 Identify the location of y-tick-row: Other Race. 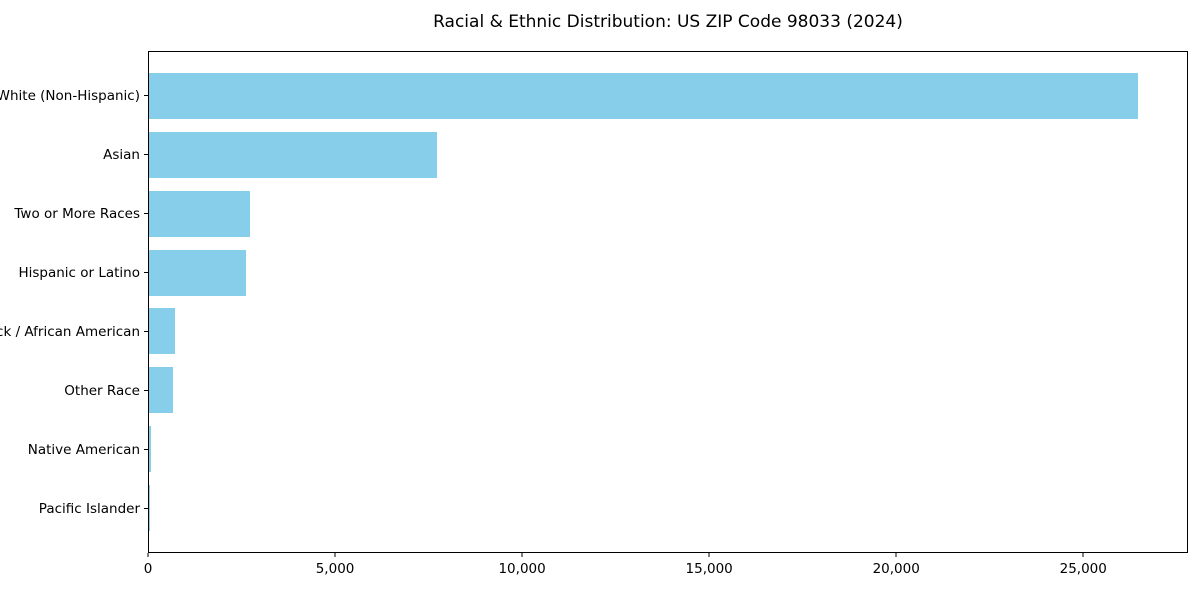
(74, 390).